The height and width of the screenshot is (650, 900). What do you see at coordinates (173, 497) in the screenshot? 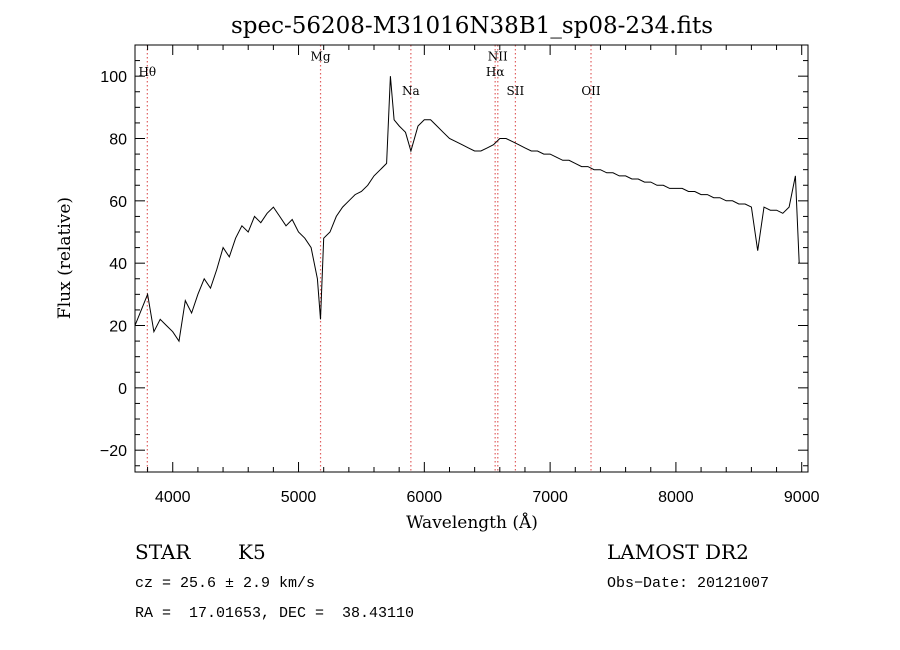
I see `x-tick-label-0: 4000` at bounding box center [173, 497].